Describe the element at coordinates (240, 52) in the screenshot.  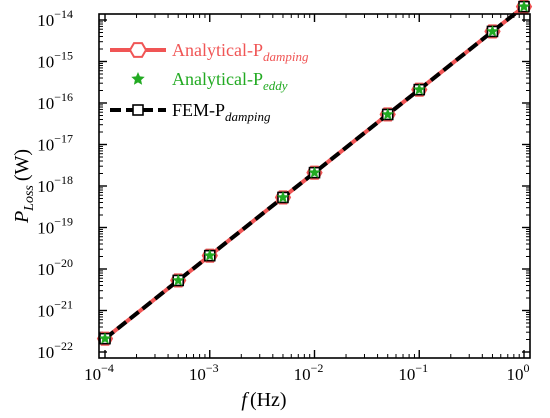
I see `legend-label-analytical-damping: Analytical-Pdamping` at that location.